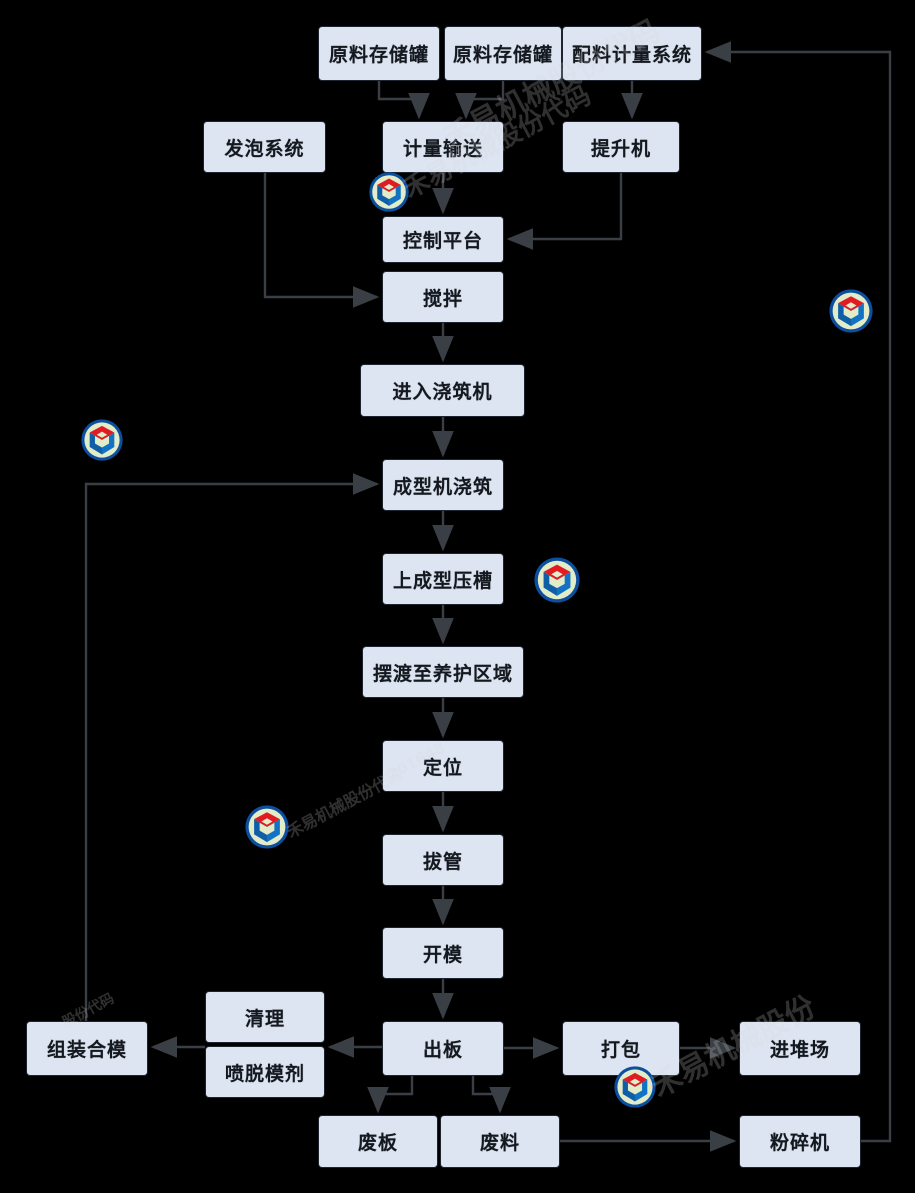 The width and height of the screenshot is (915, 1193). What do you see at coordinates (491, 1095) in the screenshot?
I see `edge-n16-n23` at bounding box center [491, 1095].